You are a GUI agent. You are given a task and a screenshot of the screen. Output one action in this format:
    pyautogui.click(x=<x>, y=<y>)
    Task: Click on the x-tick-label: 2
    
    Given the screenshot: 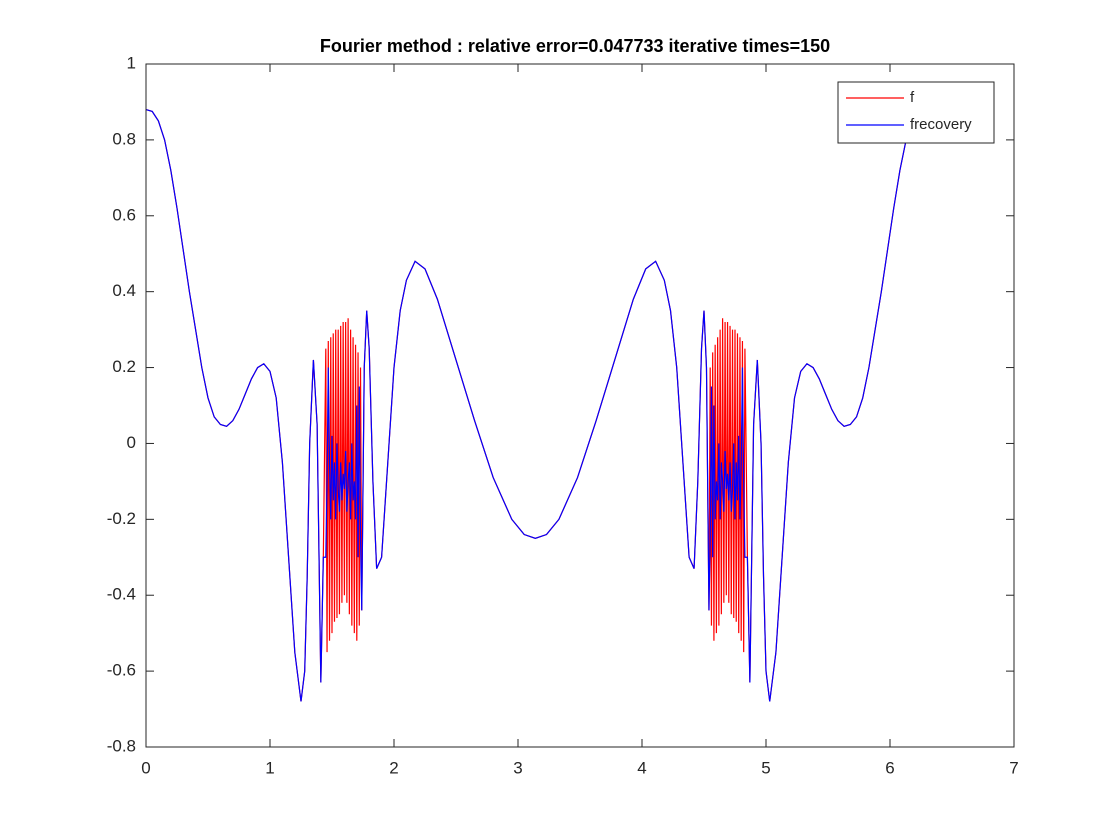 What is the action you would take?
    pyautogui.click(x=393, y=767)
    